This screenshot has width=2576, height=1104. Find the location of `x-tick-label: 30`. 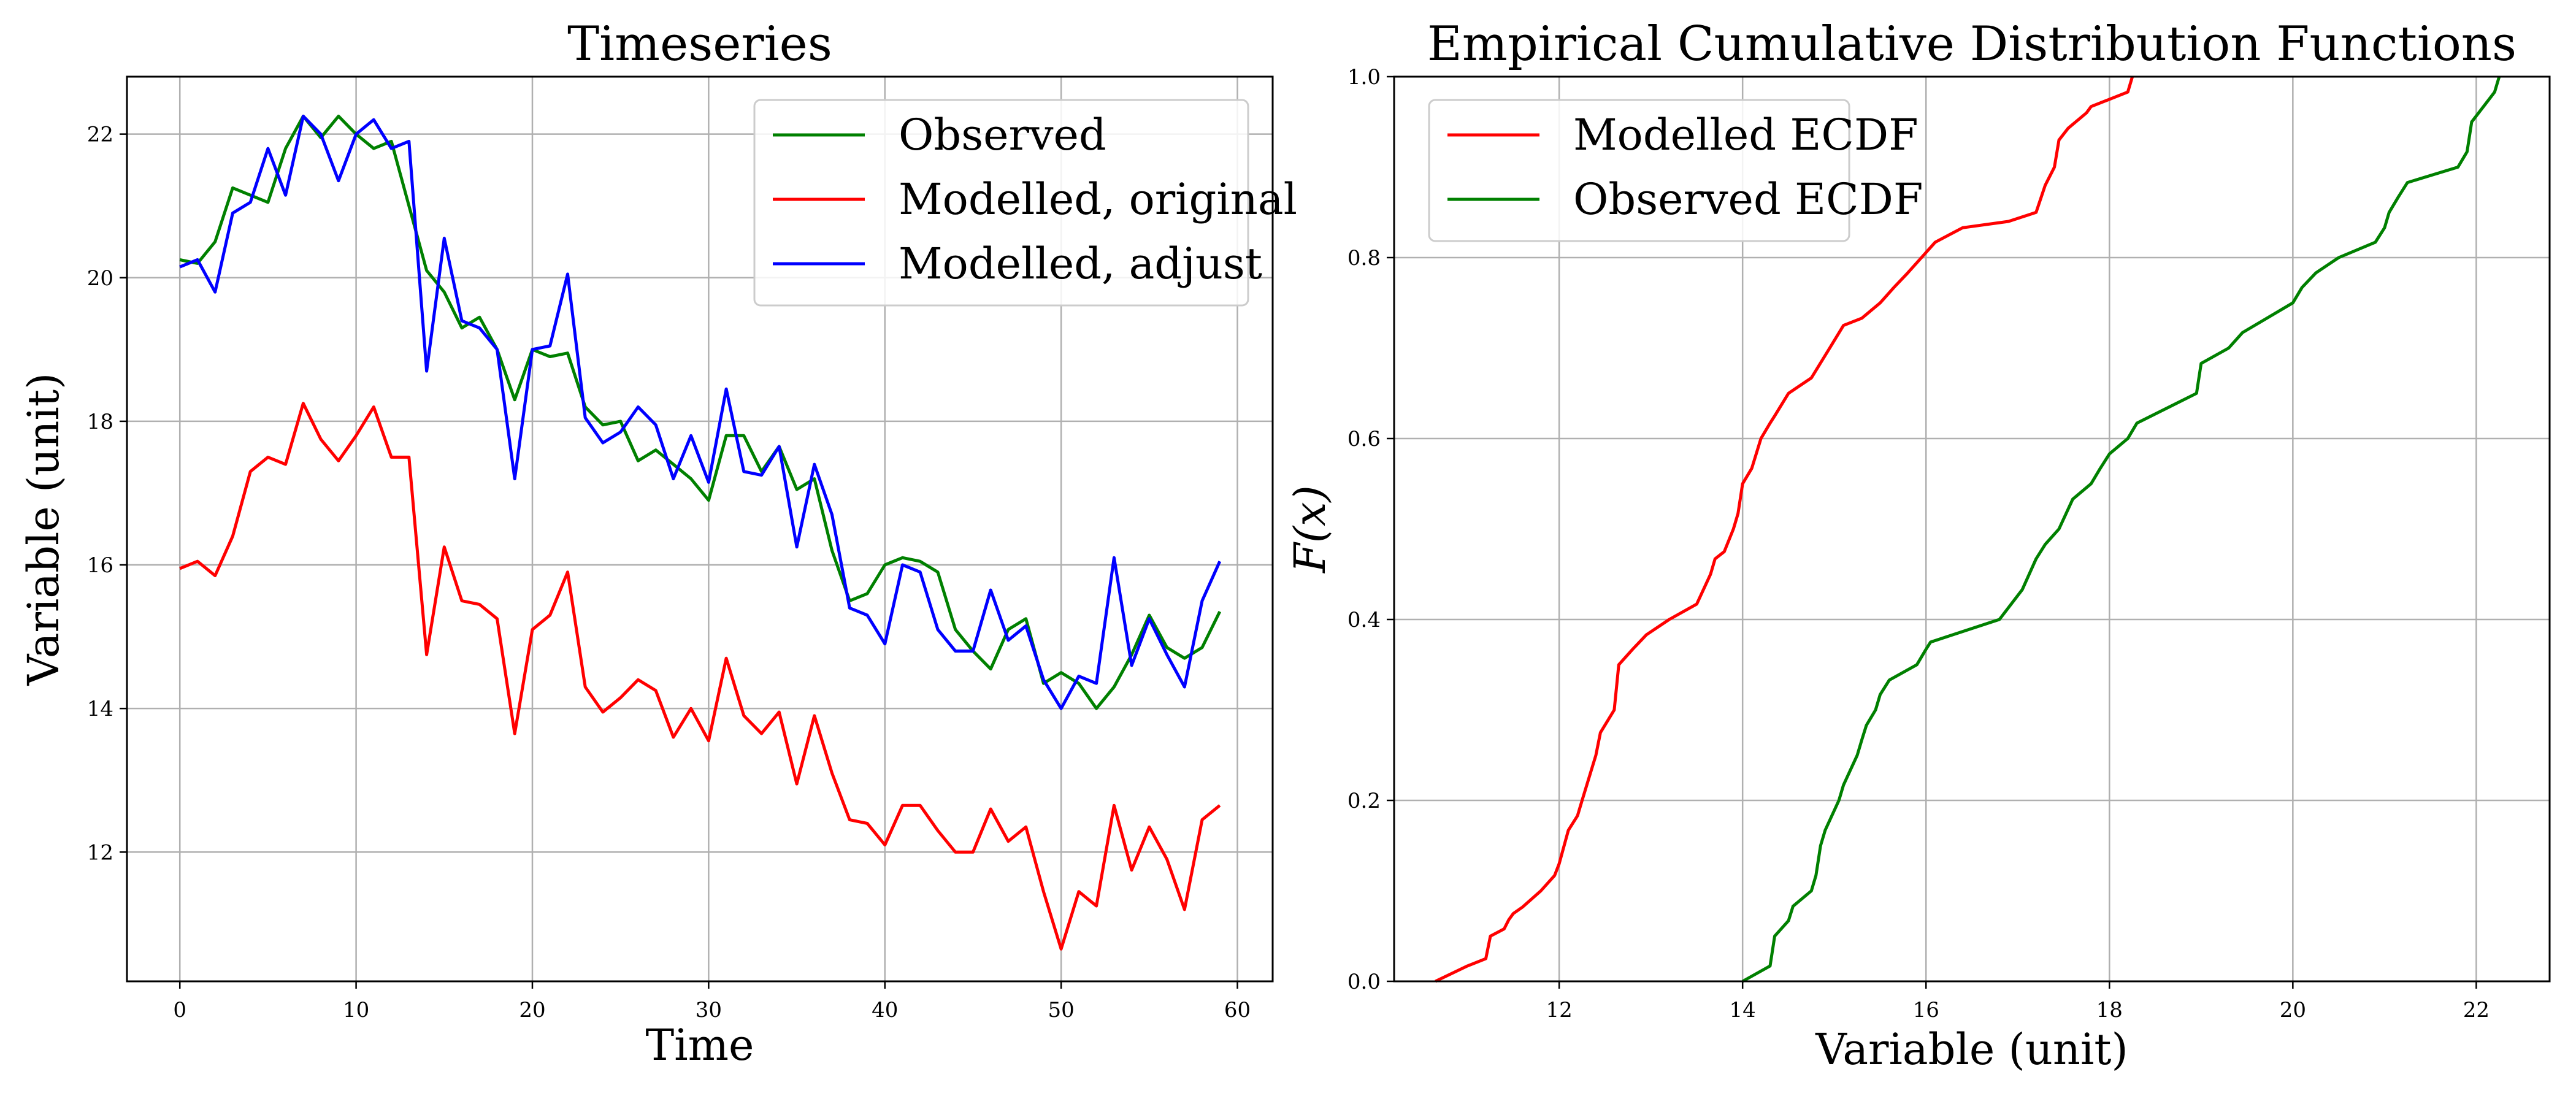

x-tick-label: 30 is located at coordinates (709, 1010).